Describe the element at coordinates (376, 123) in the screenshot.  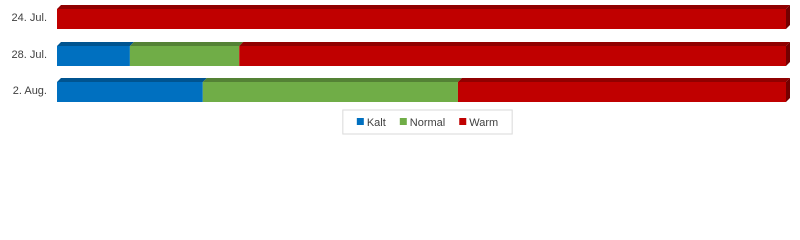
I see `legend-label: Kalt` at that location.